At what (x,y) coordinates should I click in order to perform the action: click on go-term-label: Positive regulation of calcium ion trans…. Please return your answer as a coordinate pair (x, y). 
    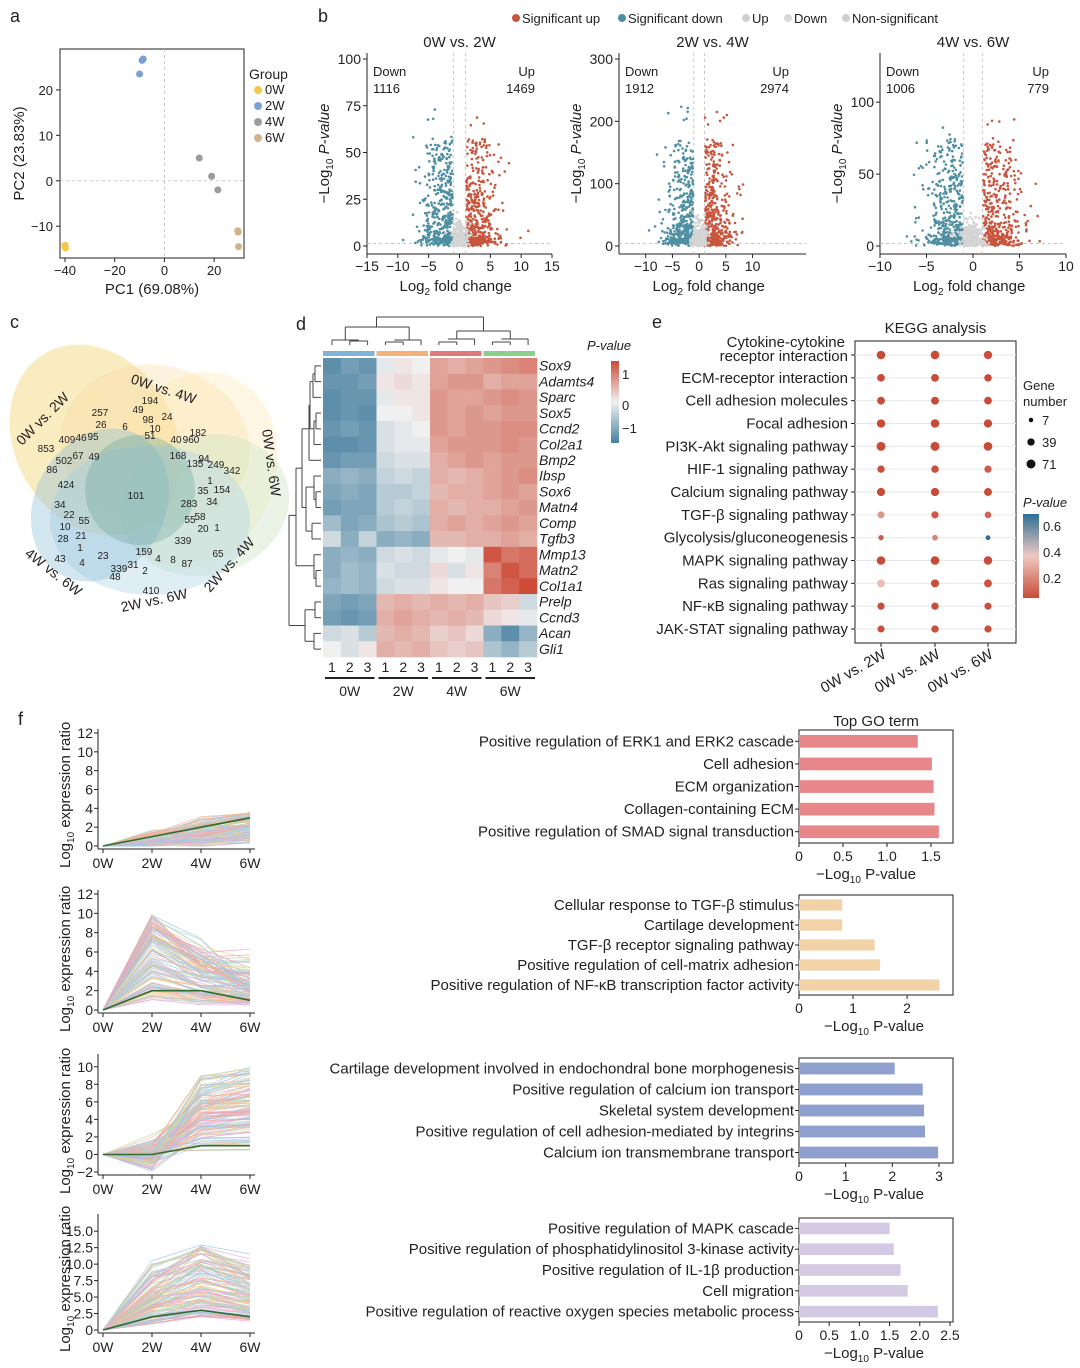
    Looking at the image, I should click on (653, 1090).